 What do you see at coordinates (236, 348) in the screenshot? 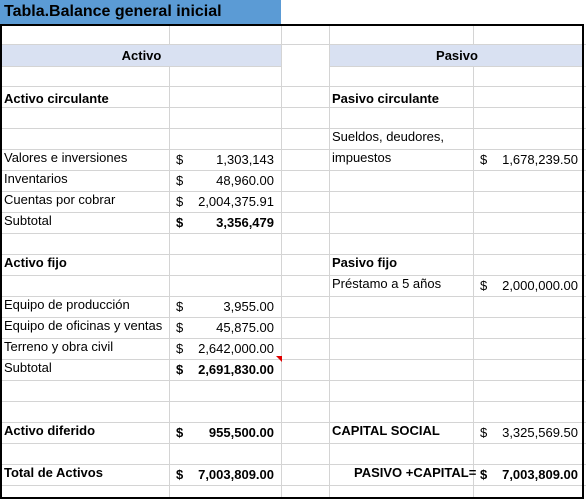
I see `terreno-value: 2,642,000.00` at bounding box center [236, 348].